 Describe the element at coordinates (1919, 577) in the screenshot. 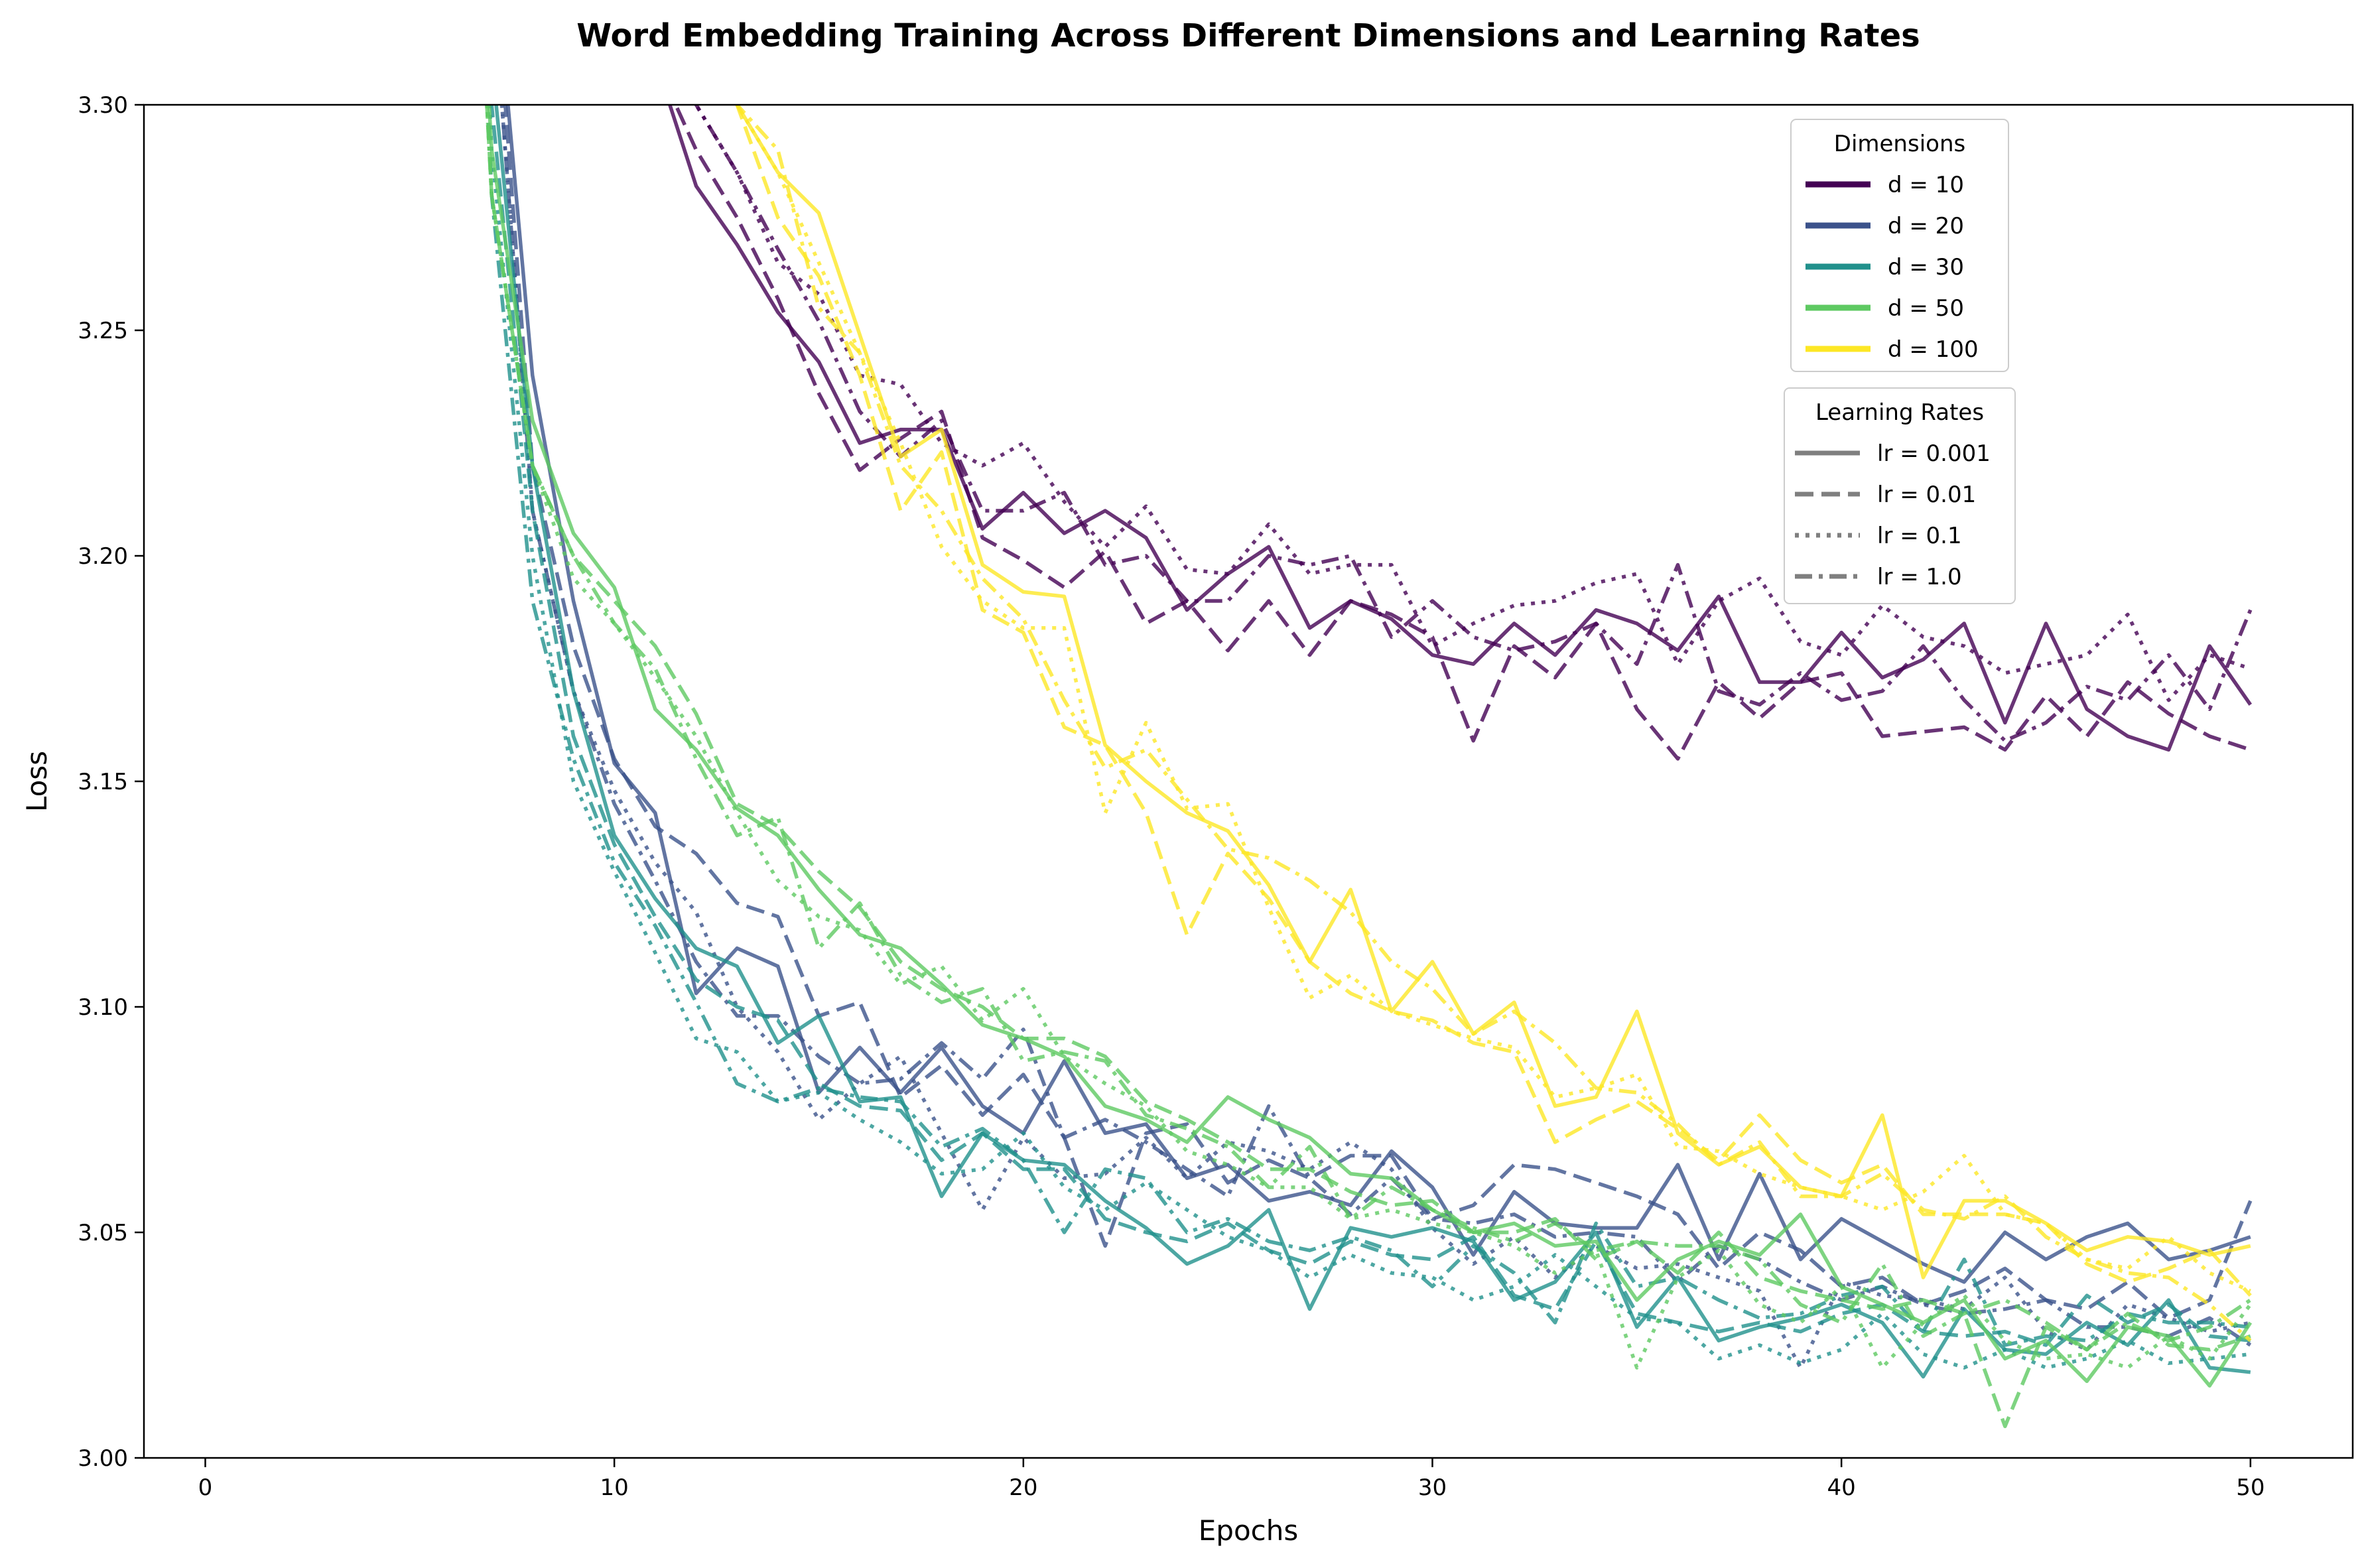

I see `learning-rates-legend-label: lr = 1.0` at that location.